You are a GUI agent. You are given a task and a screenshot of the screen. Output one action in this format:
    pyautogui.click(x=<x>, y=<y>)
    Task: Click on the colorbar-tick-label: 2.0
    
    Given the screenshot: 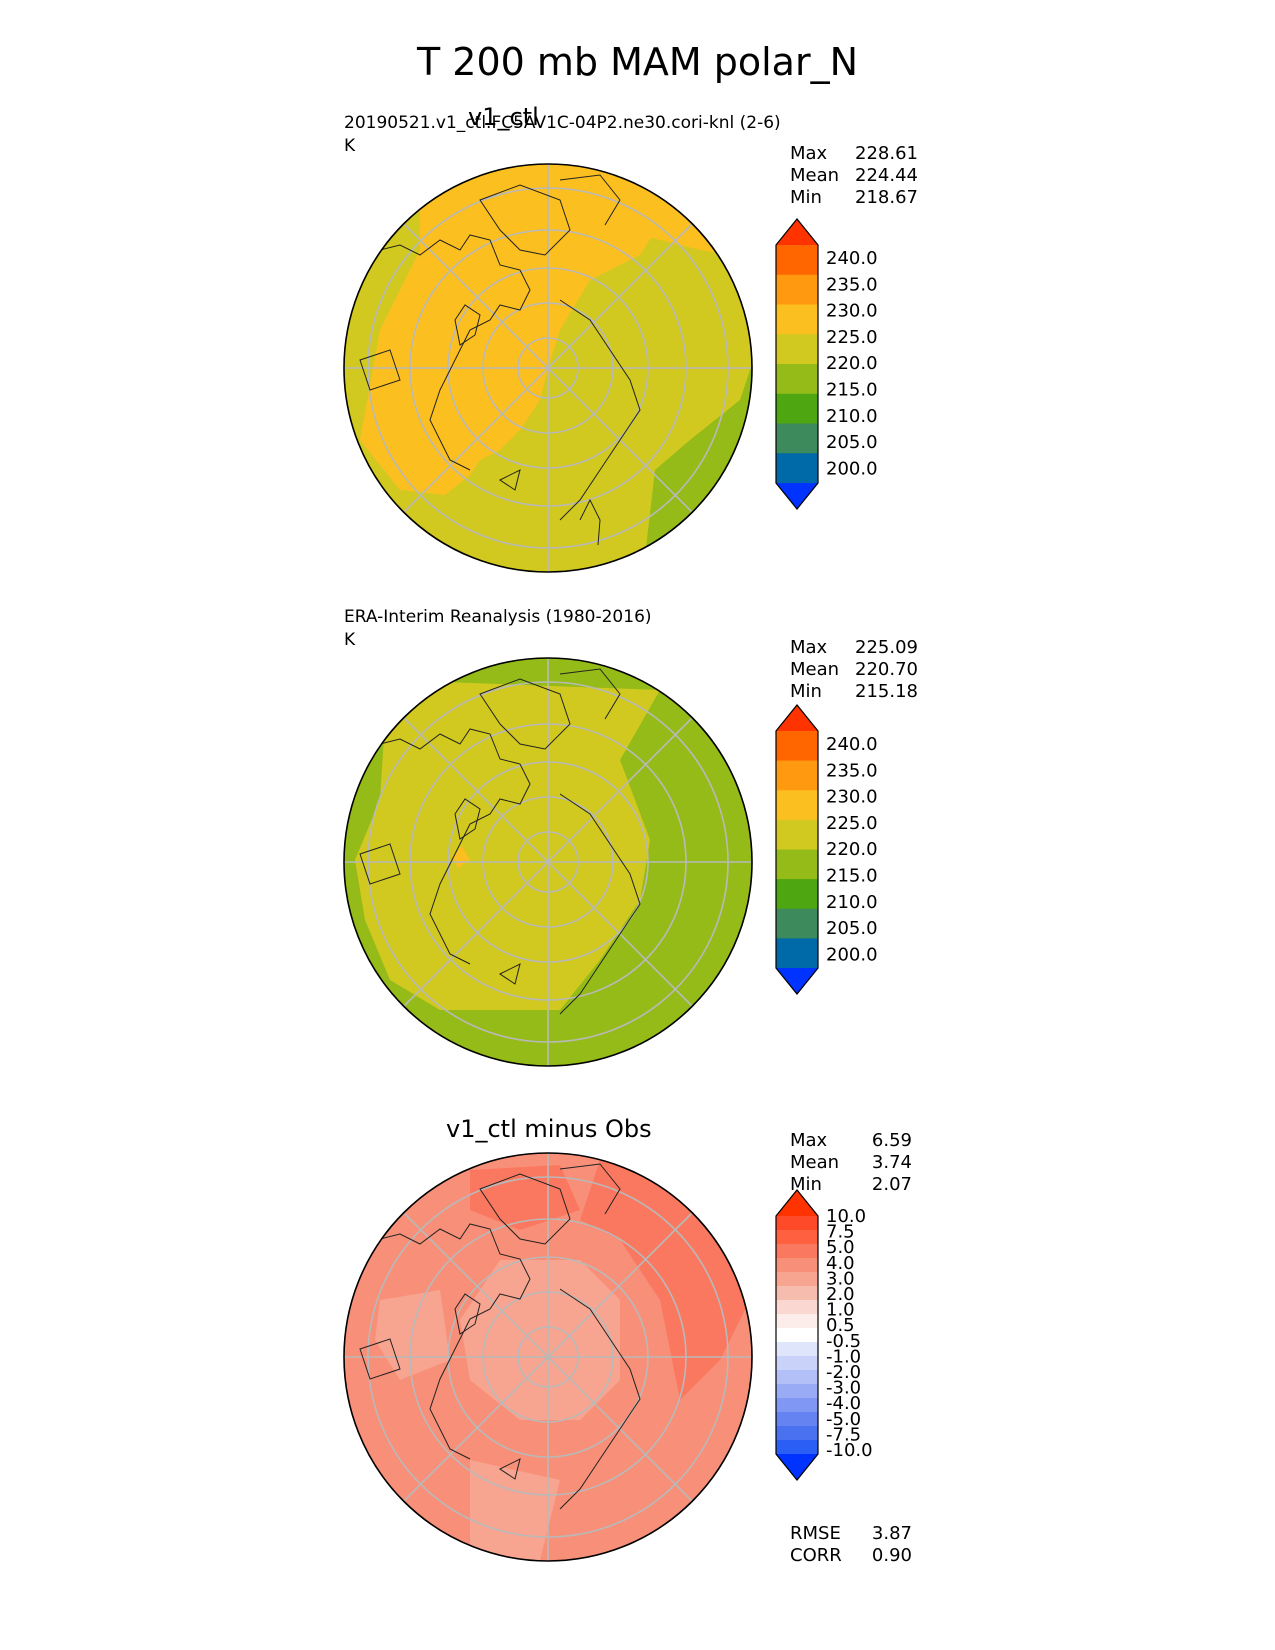 What is the action you would take?
    pyautogui.click(x=840, y=1294)
    